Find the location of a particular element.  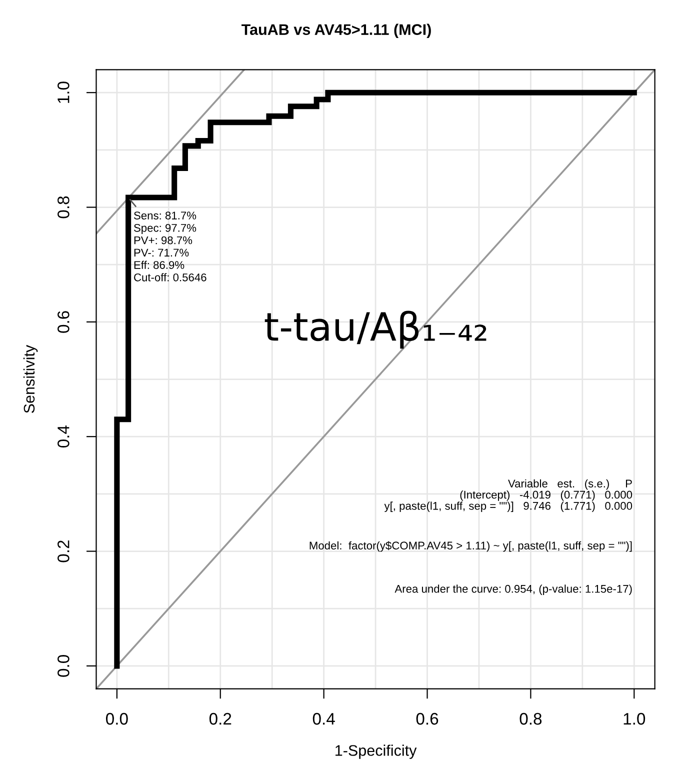

annotation: Model: factor(y$COMP.AV45 > 1.11) ~ y[, paste(l1, suff, sep = "")] is located at coordinates (471, 546).